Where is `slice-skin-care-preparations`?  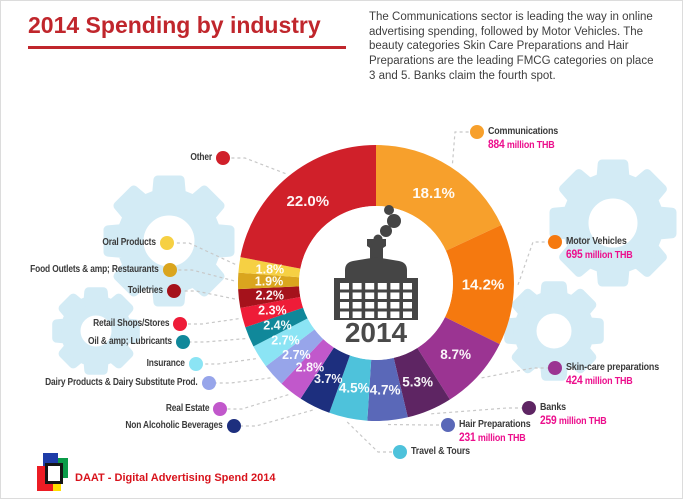 slice-skin-care-preparations is located at coordinates (458, 358).